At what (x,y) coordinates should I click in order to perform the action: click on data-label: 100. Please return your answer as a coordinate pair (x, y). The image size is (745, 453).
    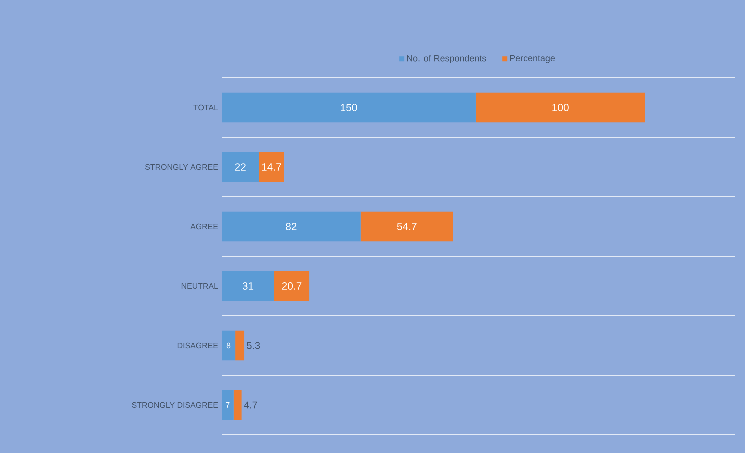
    Looking at the image, I should click on (560, 108).